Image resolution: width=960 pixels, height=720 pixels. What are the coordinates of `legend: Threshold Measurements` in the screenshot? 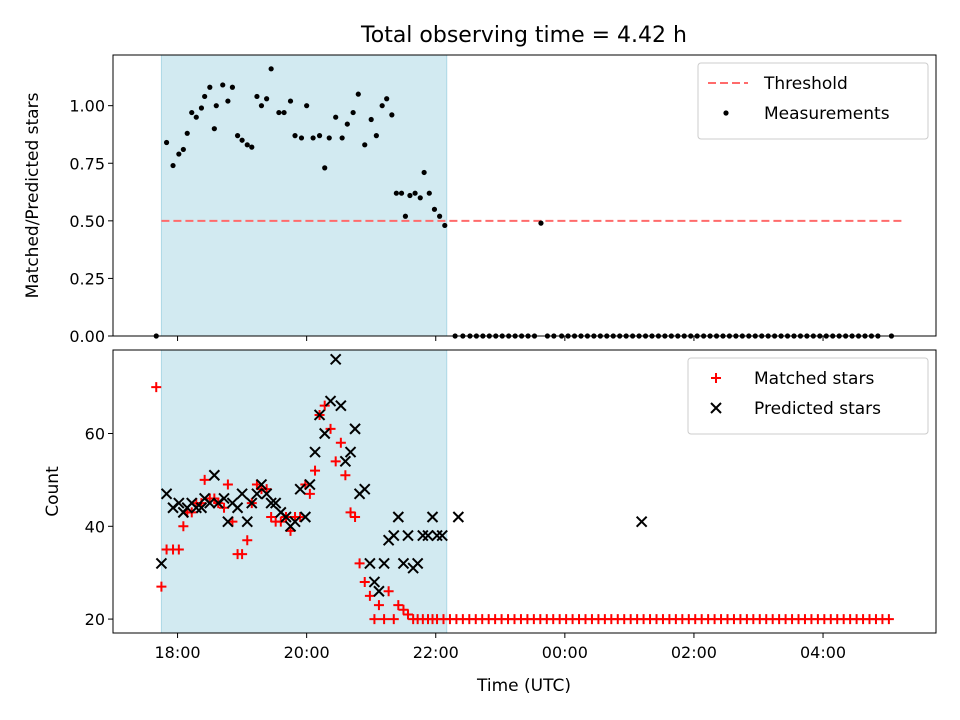 It's located at (813, 101).